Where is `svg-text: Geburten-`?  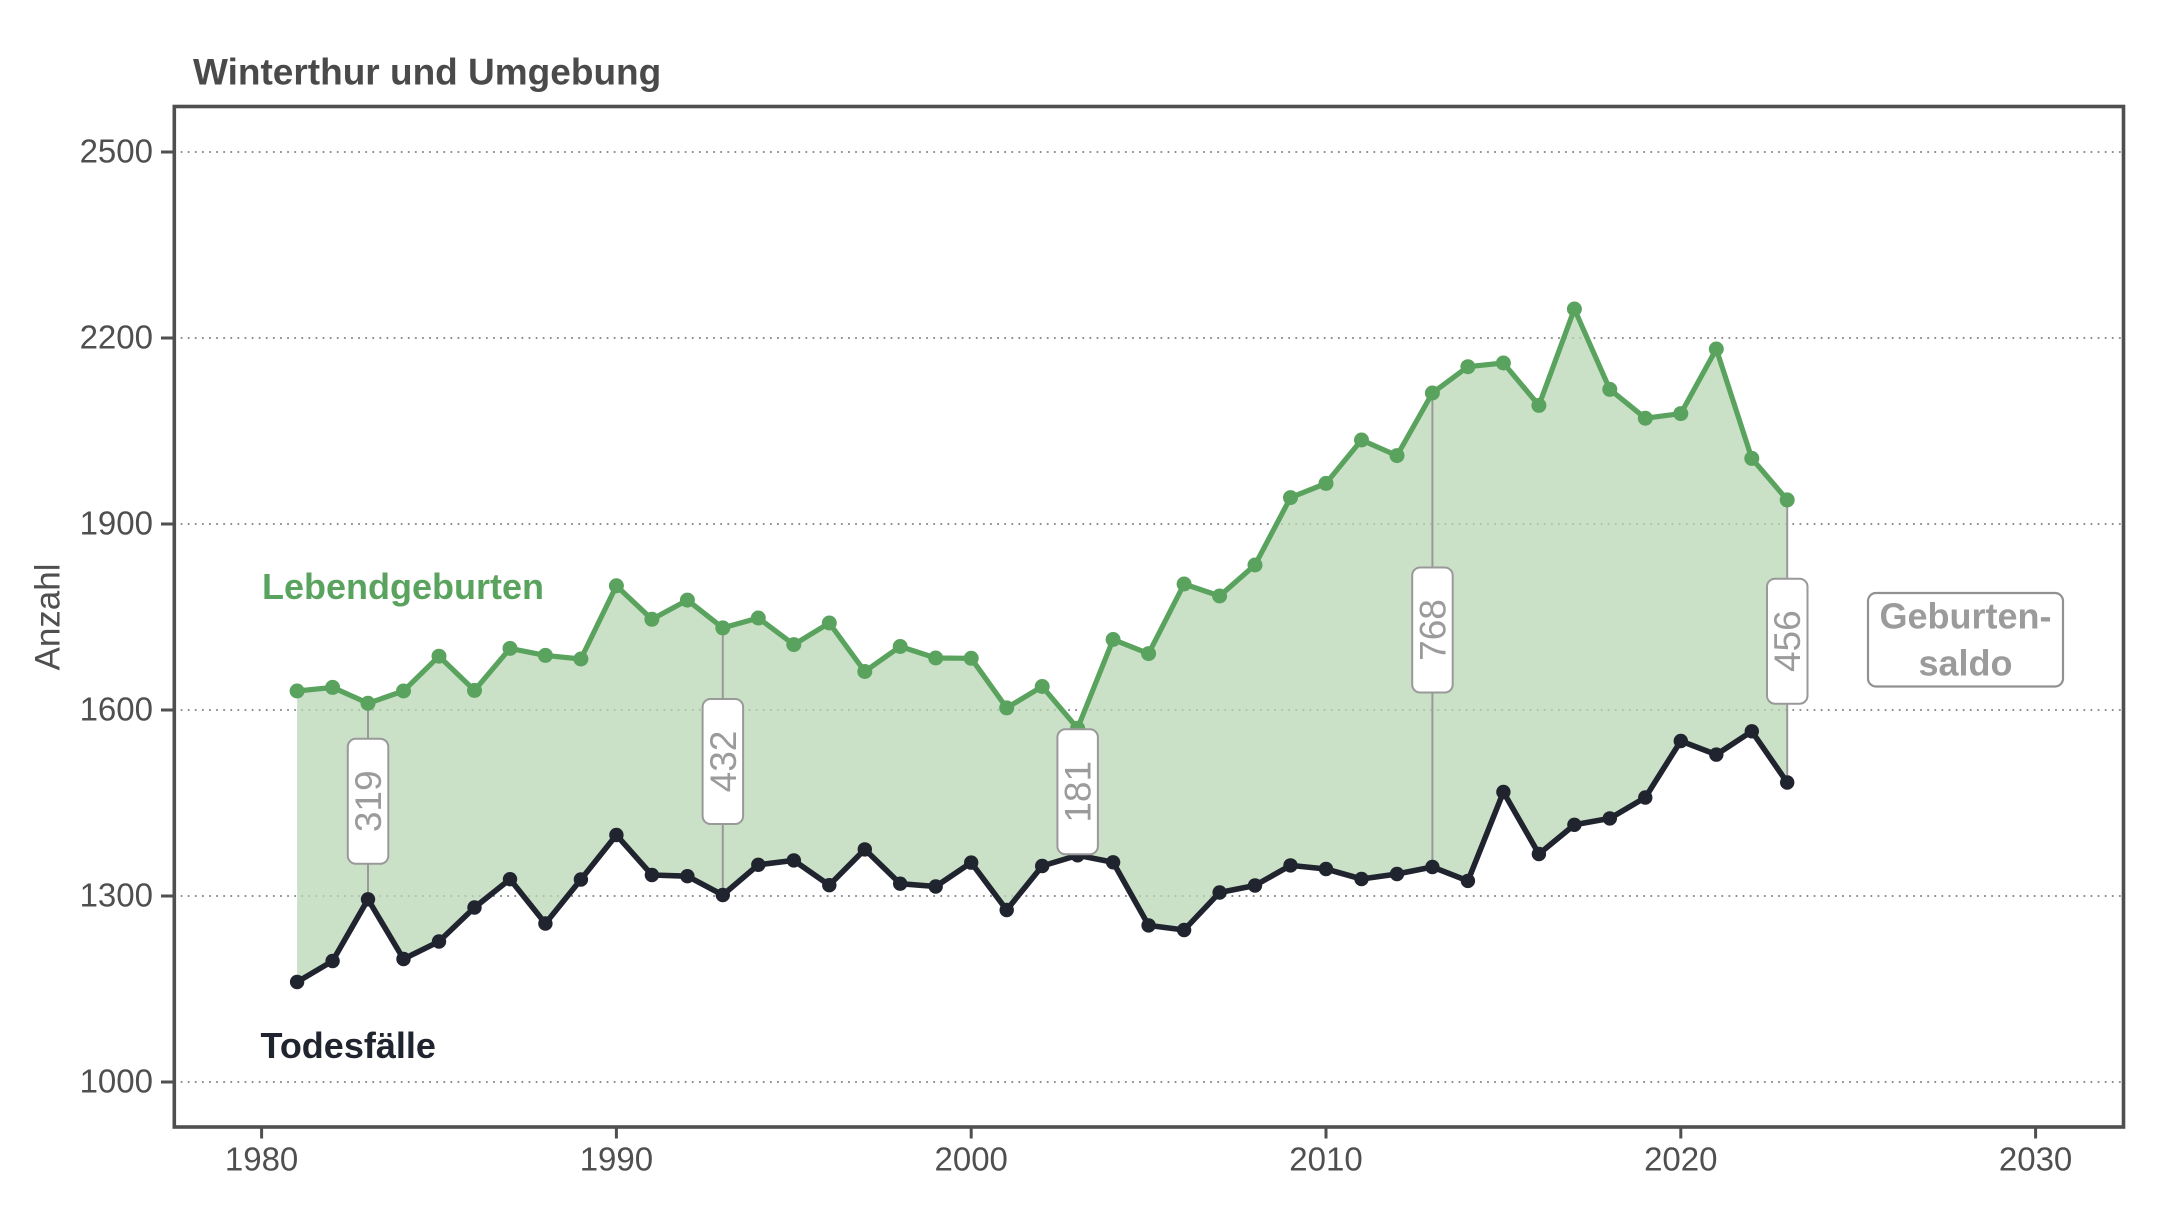
svg-text: Geburten- is located at coordinates (1965, 616).